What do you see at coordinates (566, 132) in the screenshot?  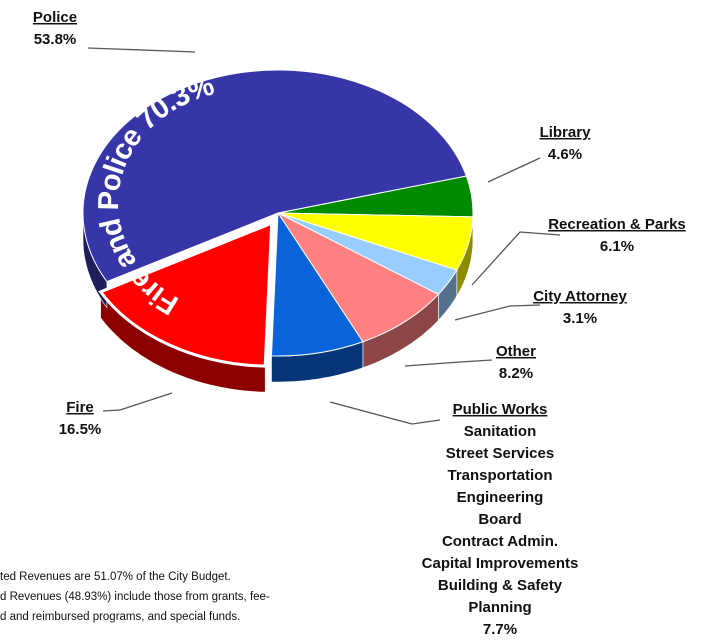 I see `legend-label: Library` at bounding box center [566, 132].